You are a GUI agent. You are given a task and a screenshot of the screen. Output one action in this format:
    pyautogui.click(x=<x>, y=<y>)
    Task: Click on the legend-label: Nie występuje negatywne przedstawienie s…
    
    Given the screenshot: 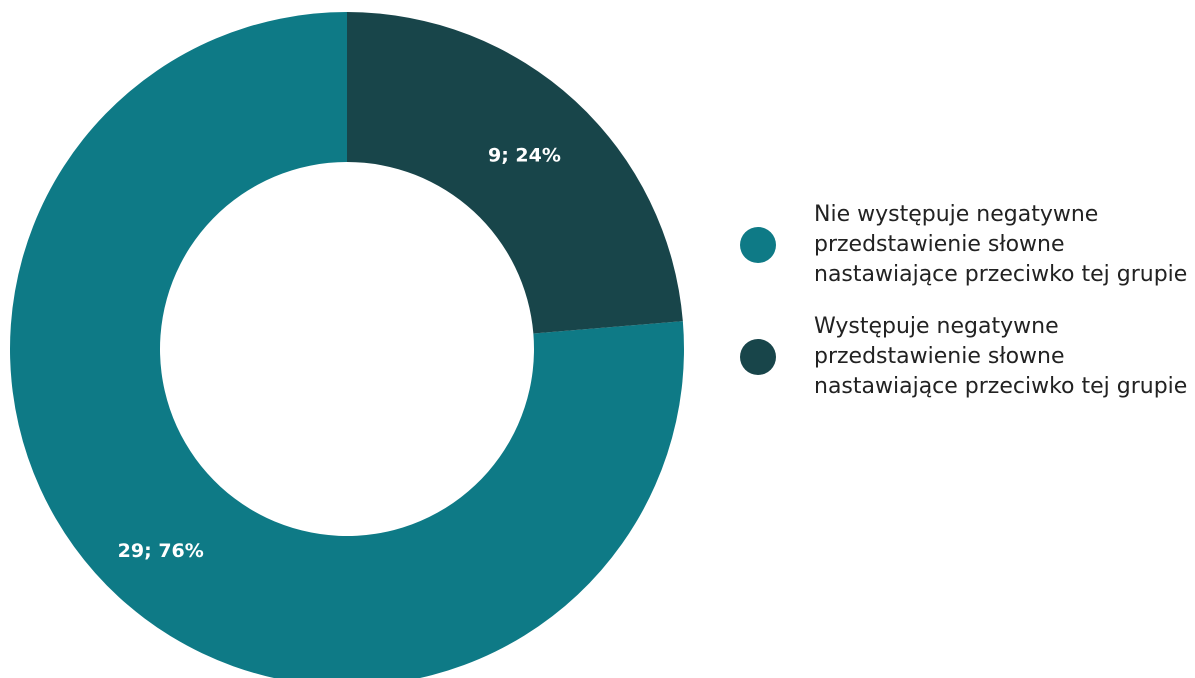 What is the action you would take?
    pyautogui.click(x=1001, y=244)
    